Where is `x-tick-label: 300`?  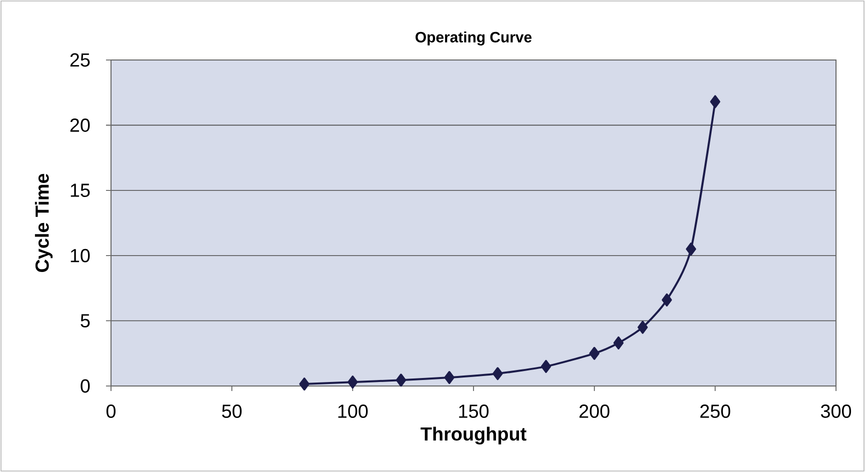
x-tick-label: 300 is located at coordinates (836, 411).